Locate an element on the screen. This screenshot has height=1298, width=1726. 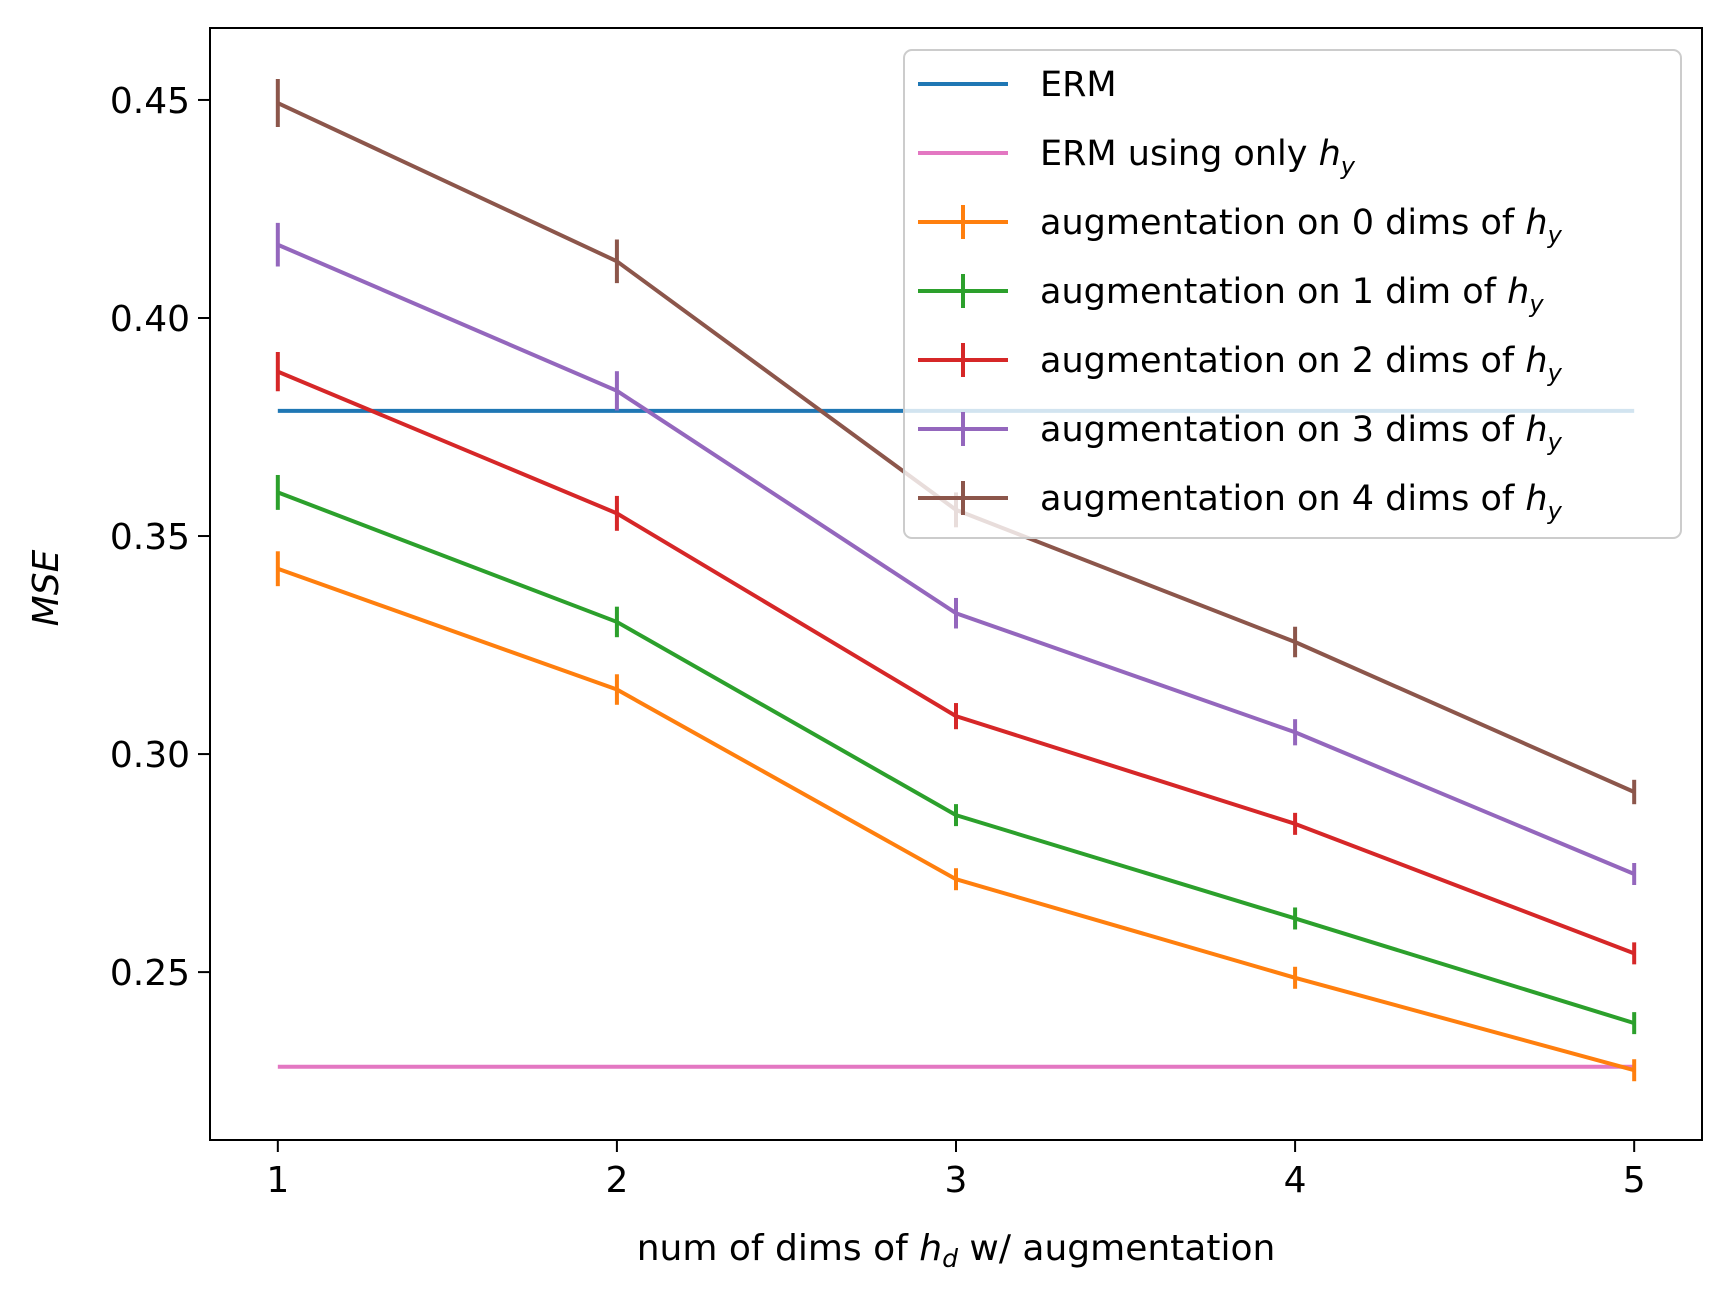
x-tick-label: 2 is located at coordinates (616, 1180).